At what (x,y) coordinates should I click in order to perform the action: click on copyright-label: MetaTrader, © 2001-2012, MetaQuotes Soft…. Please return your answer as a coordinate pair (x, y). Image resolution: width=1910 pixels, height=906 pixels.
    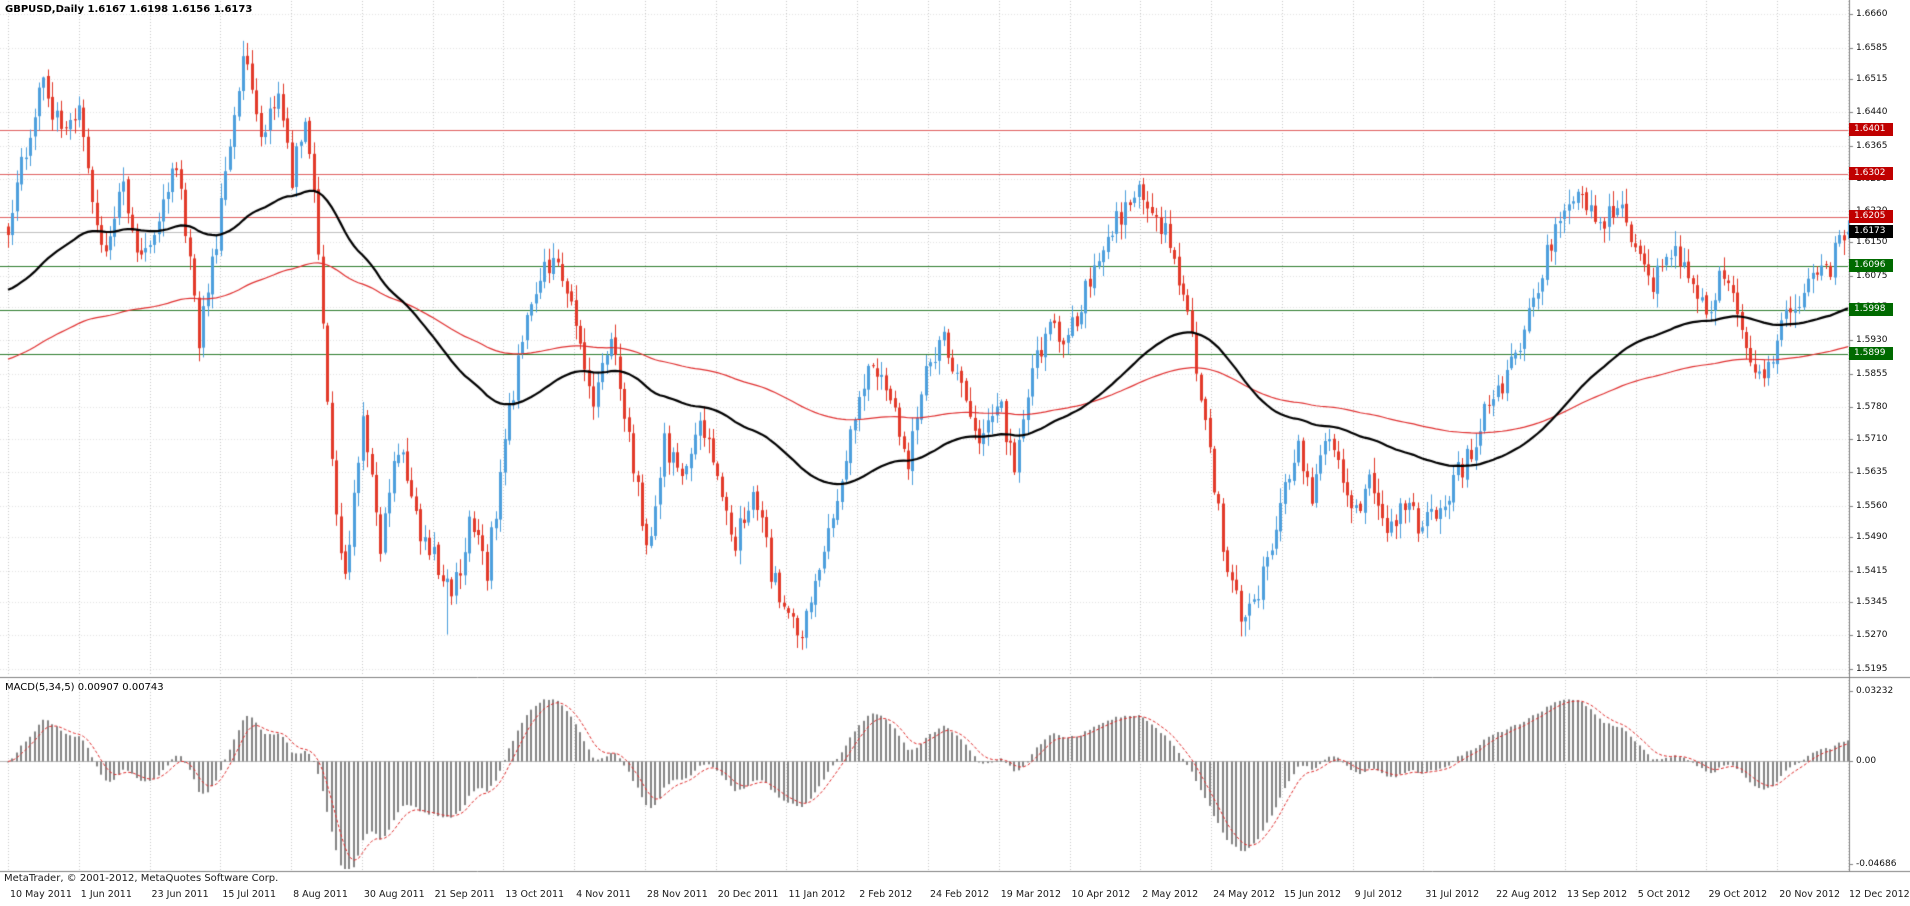
    Looking at the image, I should click on (141, 878).